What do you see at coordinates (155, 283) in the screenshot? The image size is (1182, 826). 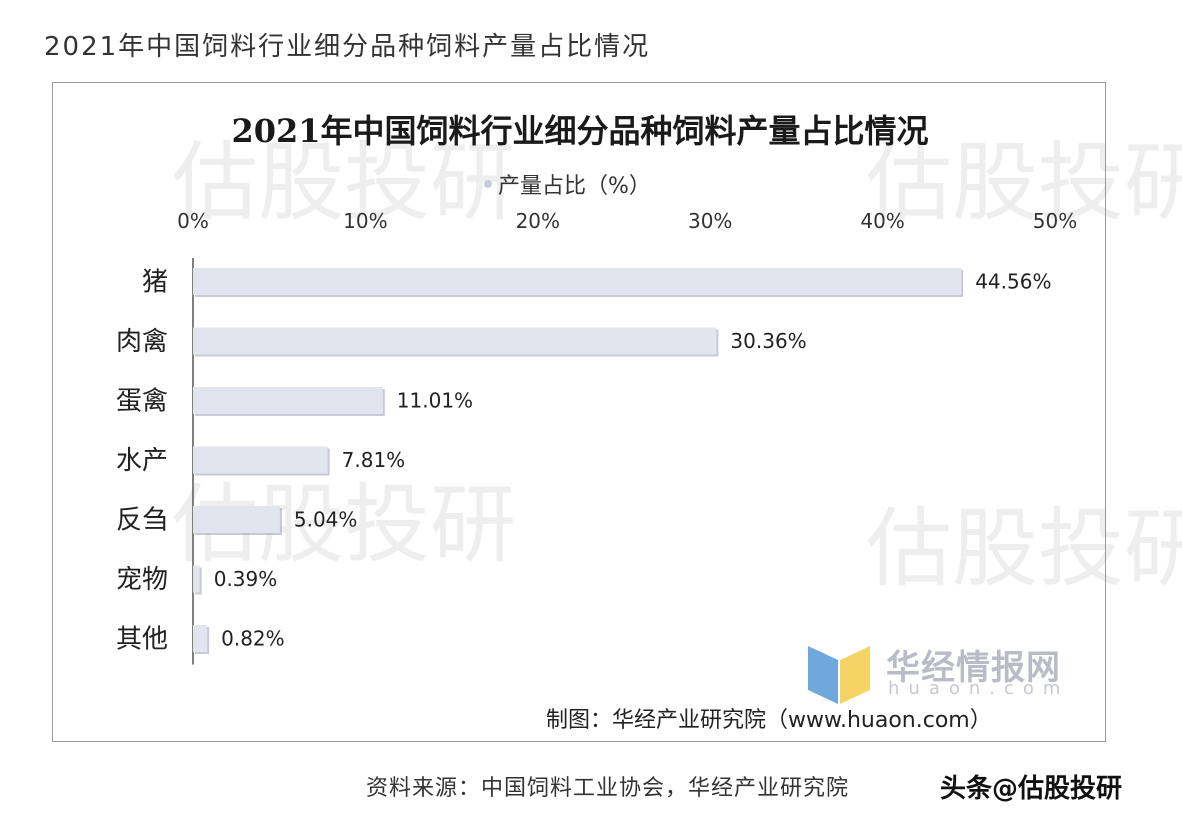 I see `category-label: 猪` at bounding box center [155, 283].